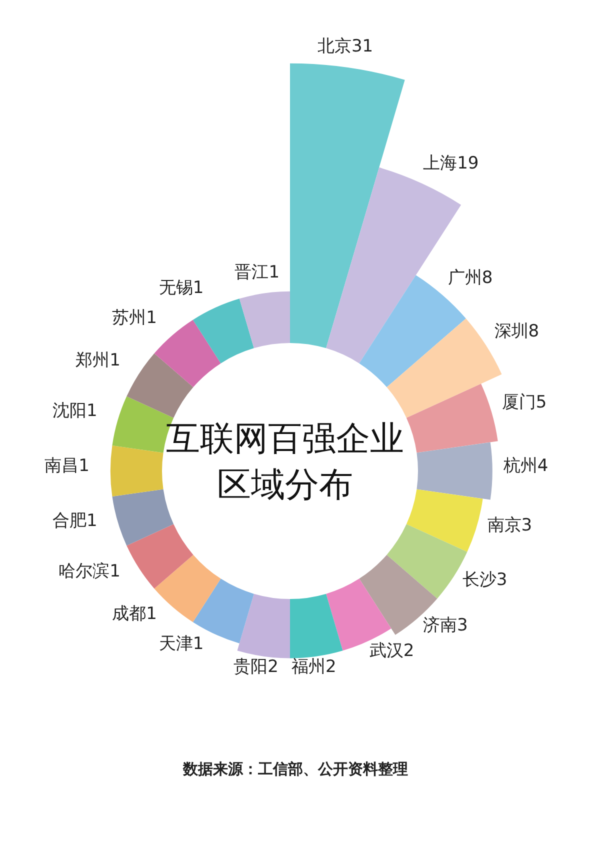 The image size is (591, 848). What do you see at coordinates (69, 521) in the screenshot?
I see `category-label: 合肥` at bounding box center [69, 521].